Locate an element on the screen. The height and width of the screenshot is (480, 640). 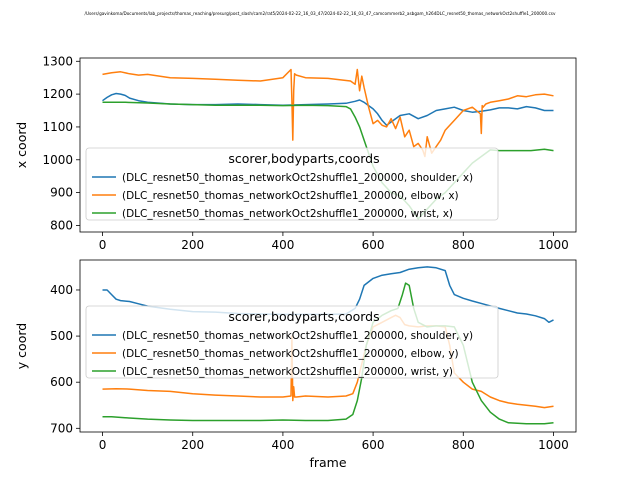
y-tick-label: 700 is located at coordinates (61, 428).